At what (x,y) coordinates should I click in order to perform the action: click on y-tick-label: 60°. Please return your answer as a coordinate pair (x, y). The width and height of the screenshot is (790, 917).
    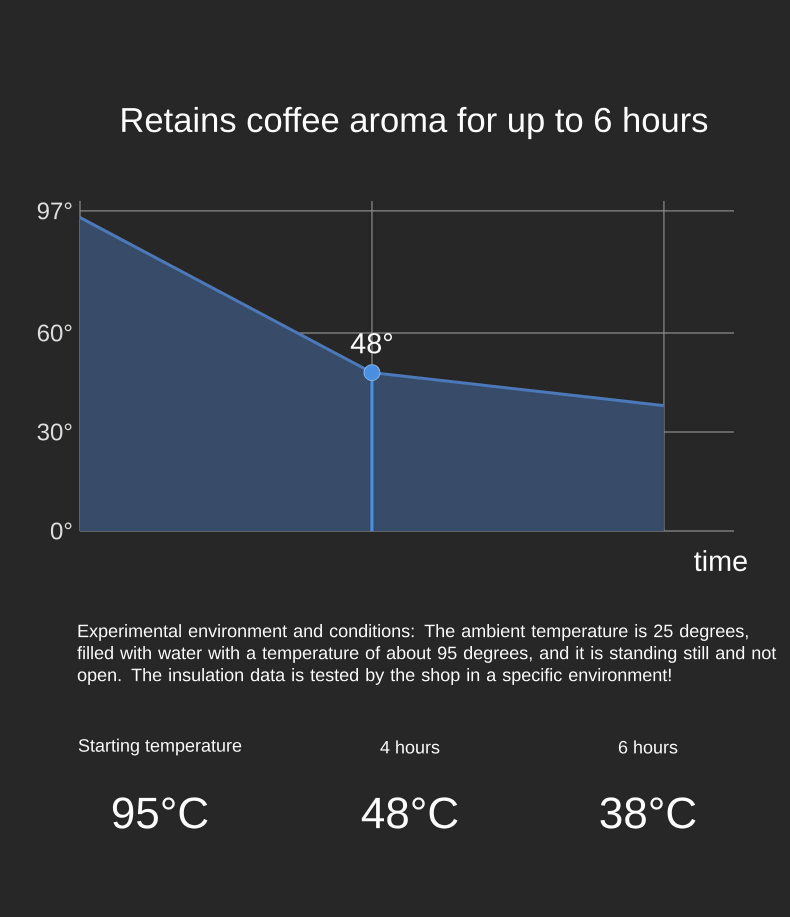
    Looking at the image, I should click on (55, 333).